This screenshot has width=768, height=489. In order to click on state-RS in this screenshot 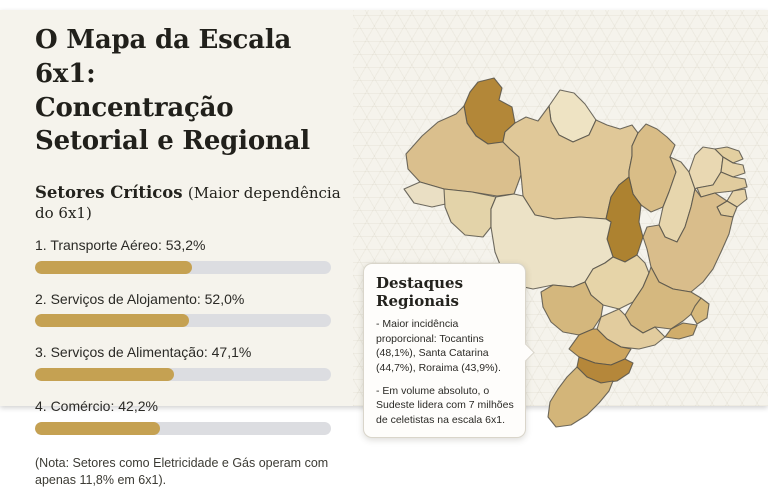, I will do `click(580, 397)`.